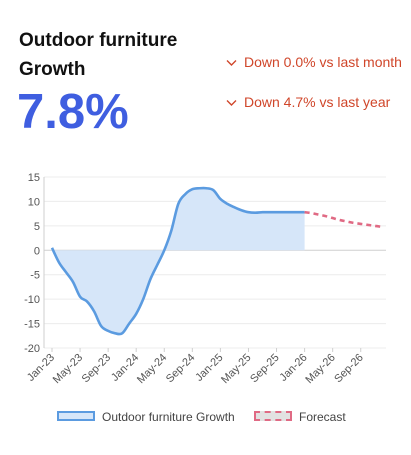  What do you see at coordinates (76, 416) in the screenshot?
I see `legend-swatch-growth` at bounding box center [76, 416].